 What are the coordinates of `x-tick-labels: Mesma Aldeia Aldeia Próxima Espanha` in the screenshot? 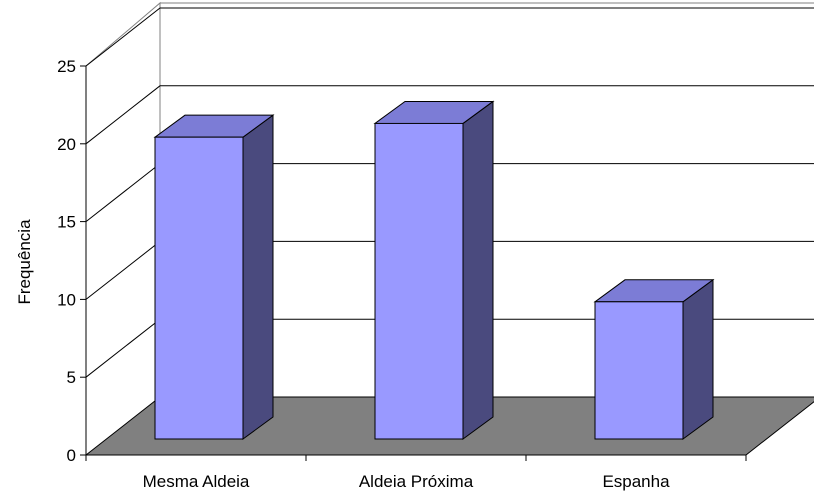 It's located at (406, 481).